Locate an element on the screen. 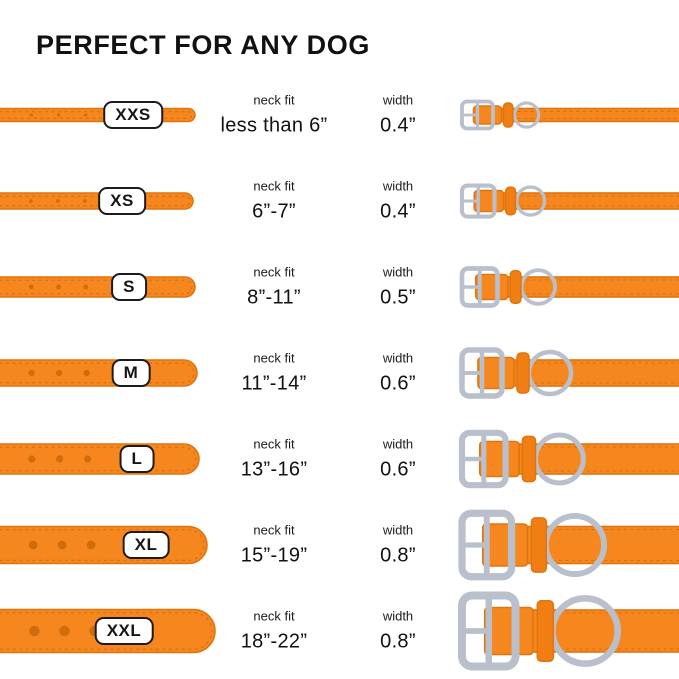 The width and height of the screenshot is (679, 679). size-badge: M is located at coordinates (131, 373).